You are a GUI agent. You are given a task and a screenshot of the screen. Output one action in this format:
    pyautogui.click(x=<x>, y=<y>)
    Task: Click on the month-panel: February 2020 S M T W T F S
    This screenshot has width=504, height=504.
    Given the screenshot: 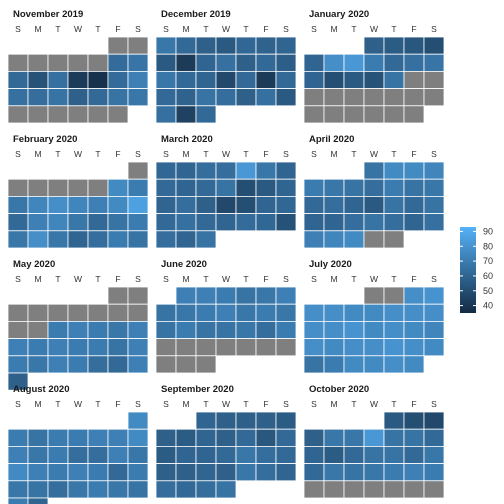 What is the action you would take?
    pyautogui.click(x=78, y=191)
    